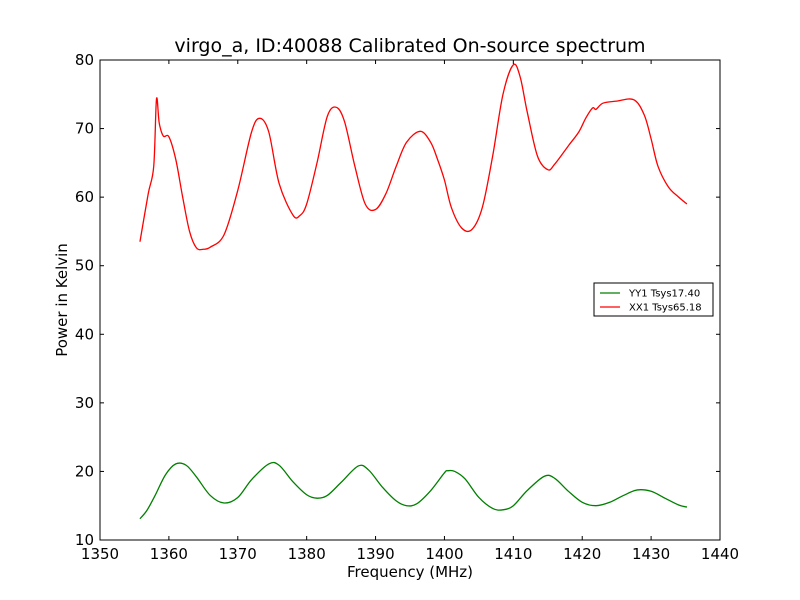 This screenshot has height=600, width=800. What do you see at coordinates (582, 554) in the screenshot?
I see `x-tick-label-7: 1420` at bounding box center [582, 554].